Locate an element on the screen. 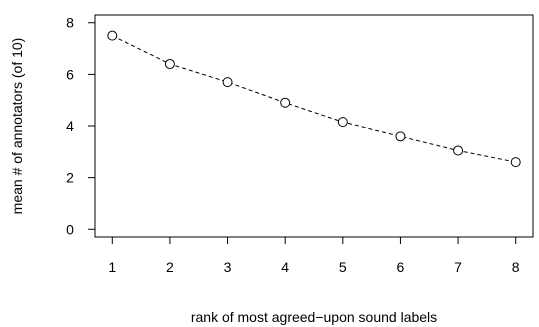 The height and width of the screenshot is (327, 539). y-tick-label-6: 6 is located at coordinates (70, 74).